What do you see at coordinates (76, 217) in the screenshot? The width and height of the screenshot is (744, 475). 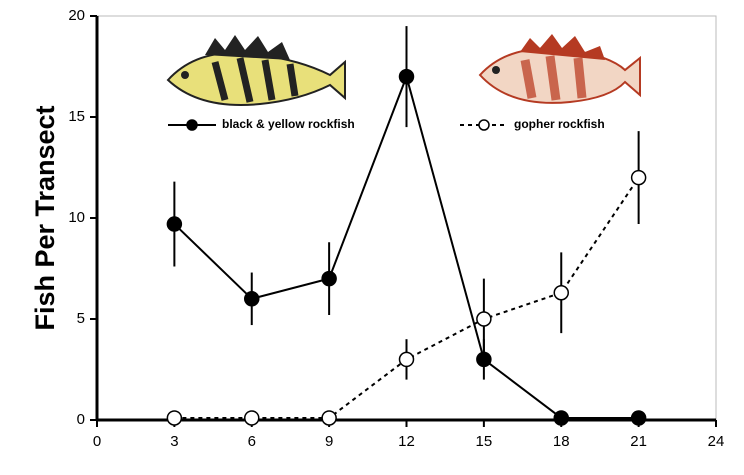 I see `y-tick-label: 10` at bounding box center [76, 217].